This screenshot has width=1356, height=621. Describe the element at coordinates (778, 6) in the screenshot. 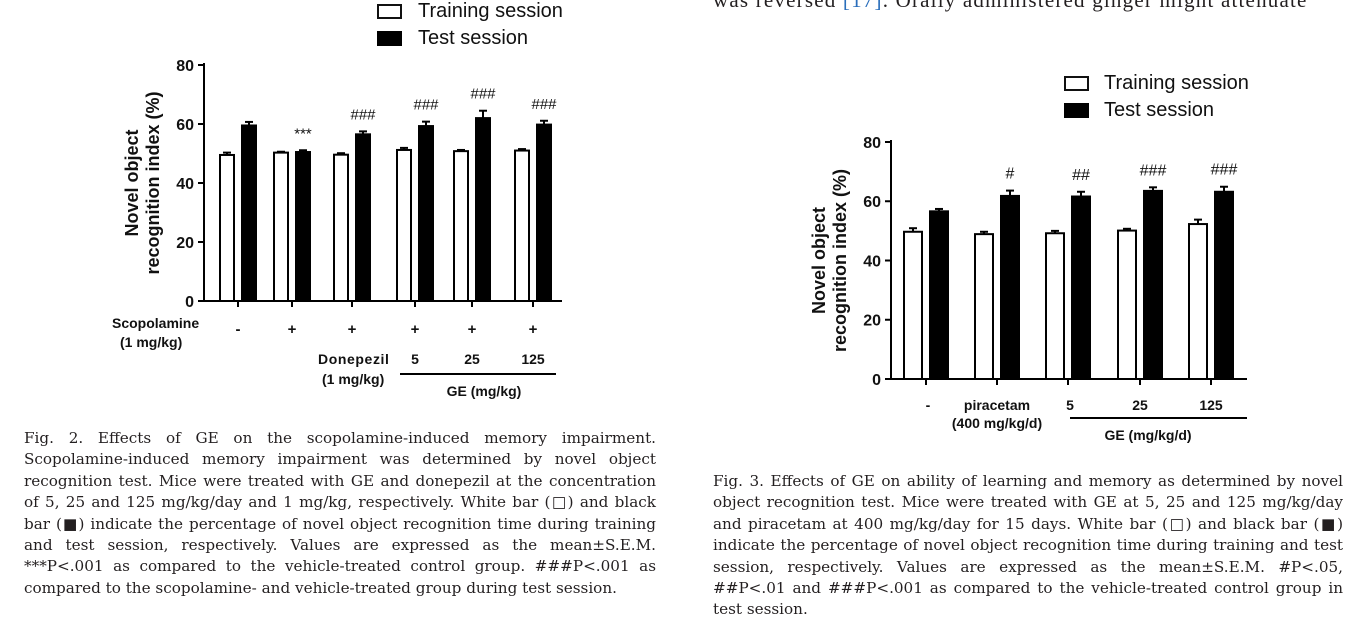

I see `body-text-before: was reversed` at that location.